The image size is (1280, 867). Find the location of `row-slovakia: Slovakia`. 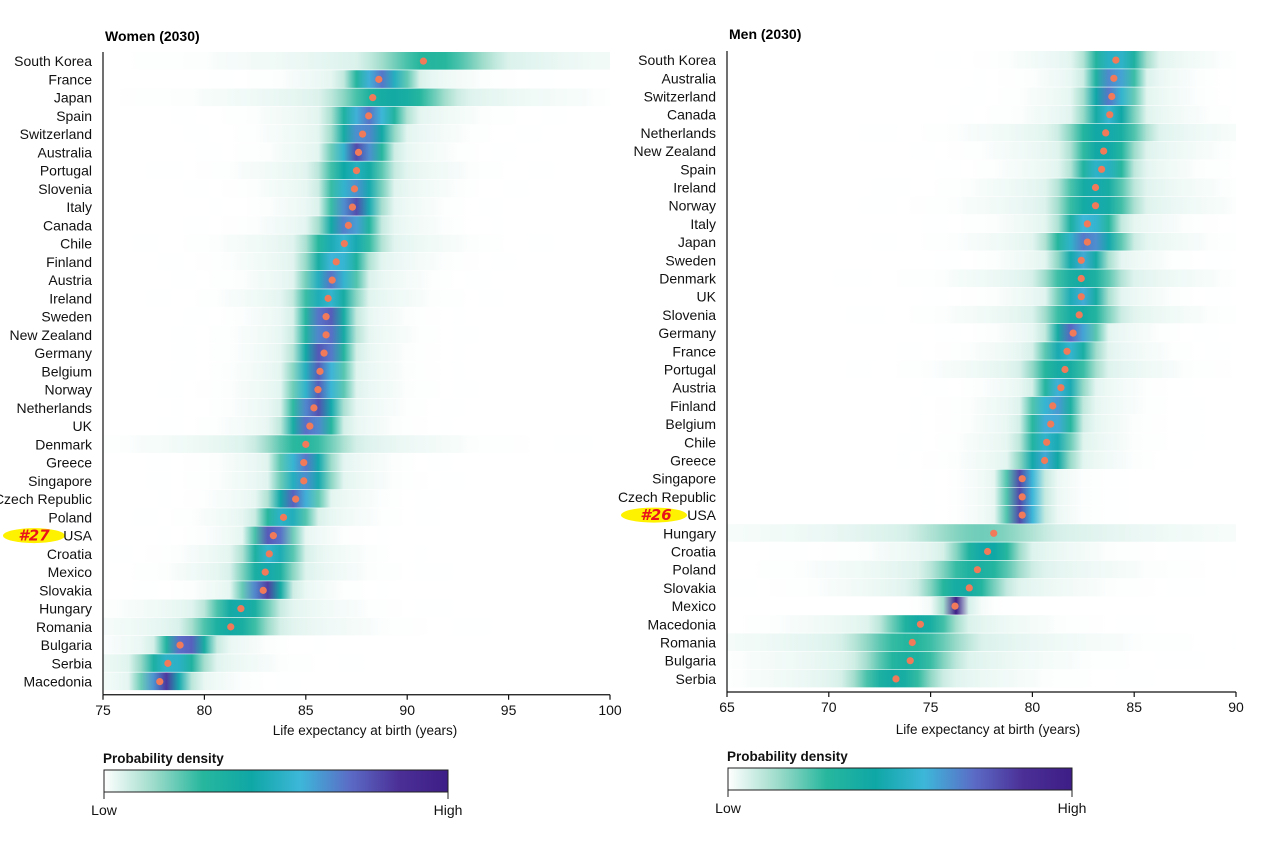

row-slovakia: Slovakia is located at coordinates (324, 591).